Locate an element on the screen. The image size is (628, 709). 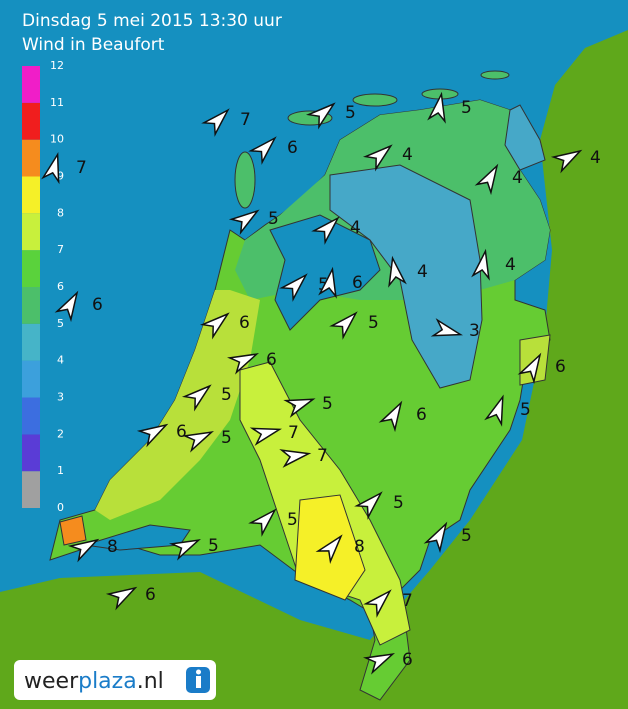
legend-label: 11 is located at coordinates (57, 102).